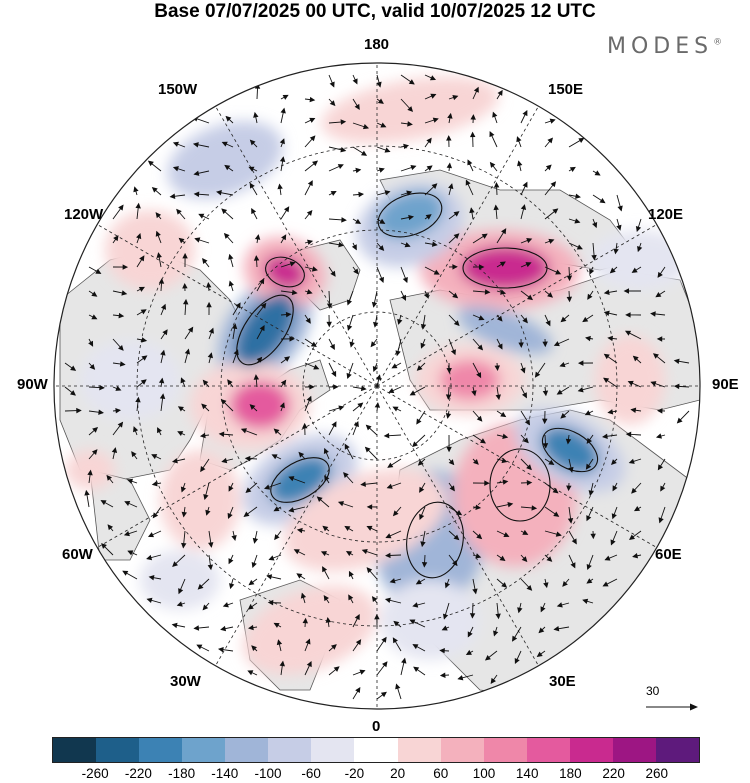 The height and width of the screenshot is (783, 750). What do you see at coordinates (77, 554) in the screenshot?
I see `lon-label-60w: 60W` at bounding box center [77, 554].